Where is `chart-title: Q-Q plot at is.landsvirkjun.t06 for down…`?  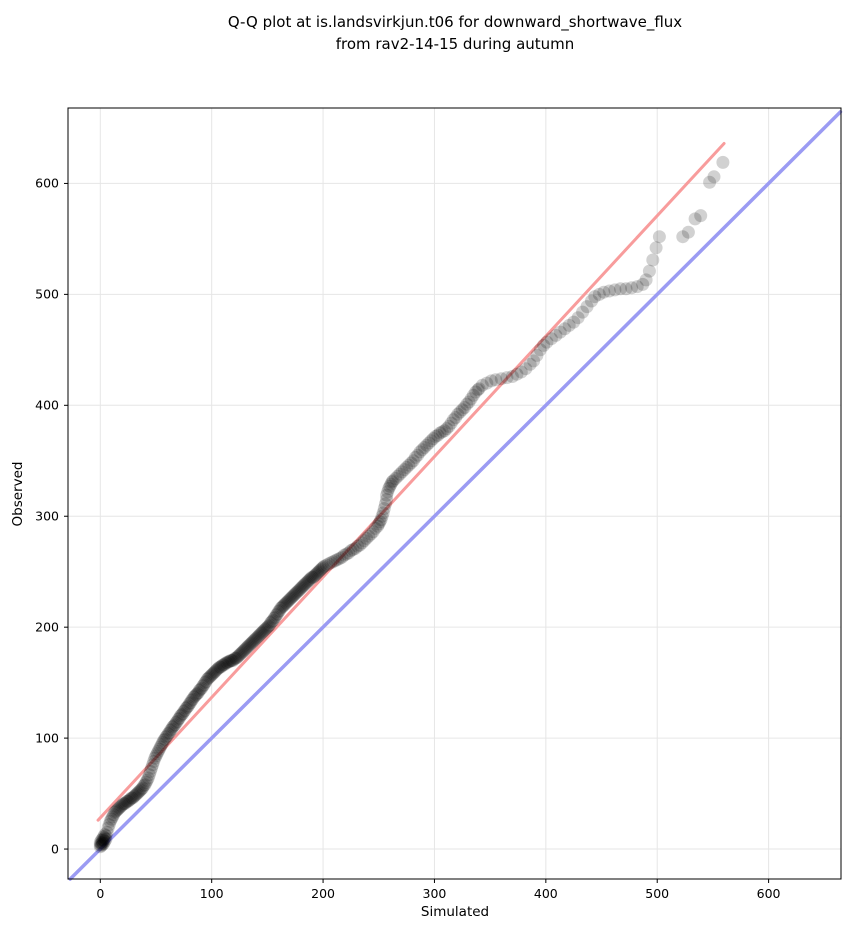 chart-title: Q-Q plot at is.landsvirkjun.t06 for down… is located at coordinates (455, 33).